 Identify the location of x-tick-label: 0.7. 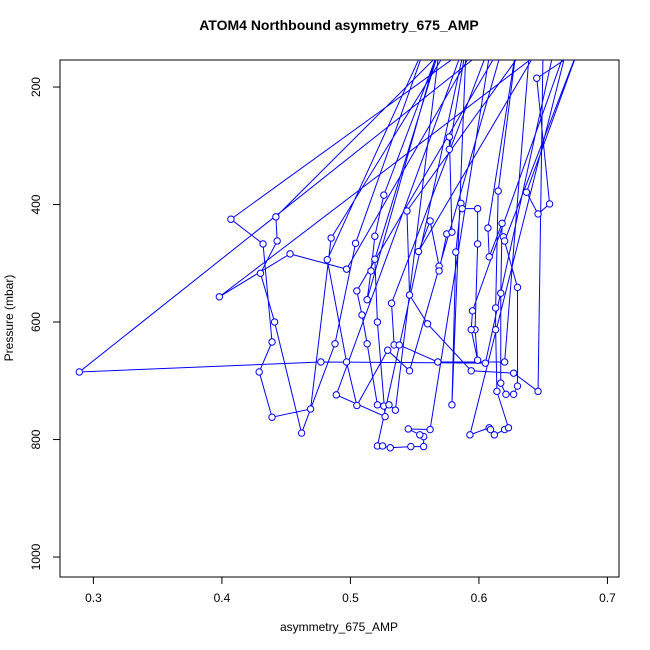
(607, 598).